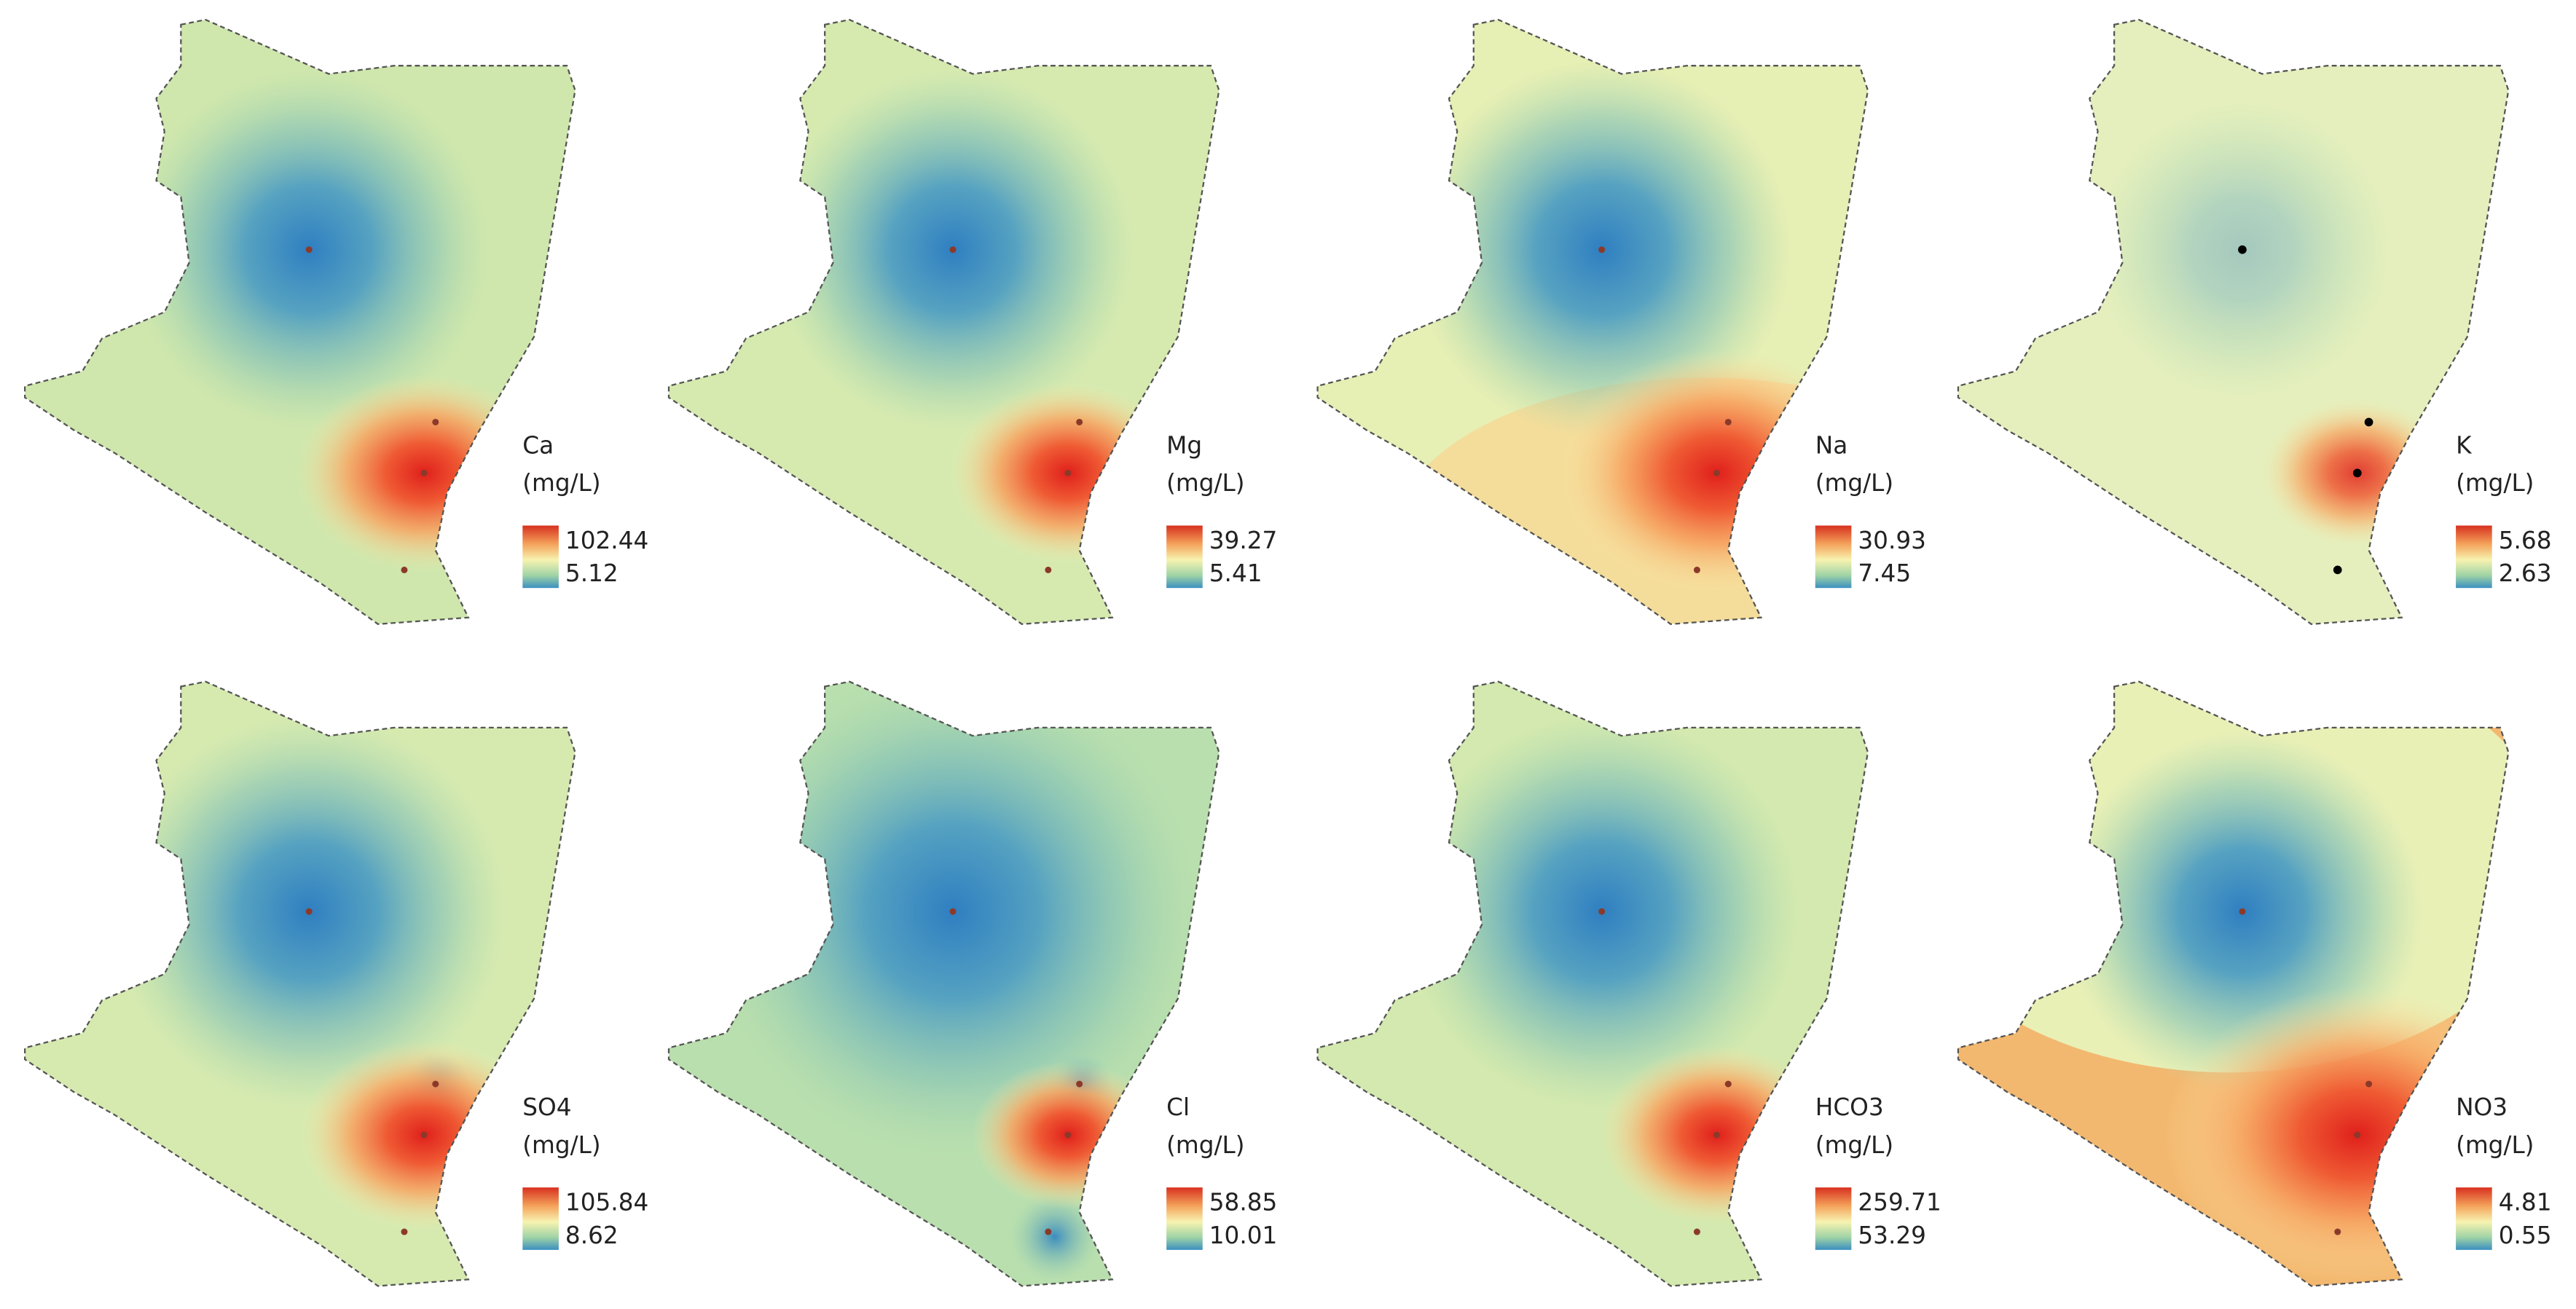 This screenshot has width=2576, height=1309. Describe the element at coordinates (546, 1107) in the screenshot. I see `parameter-label: SO4` at that location.